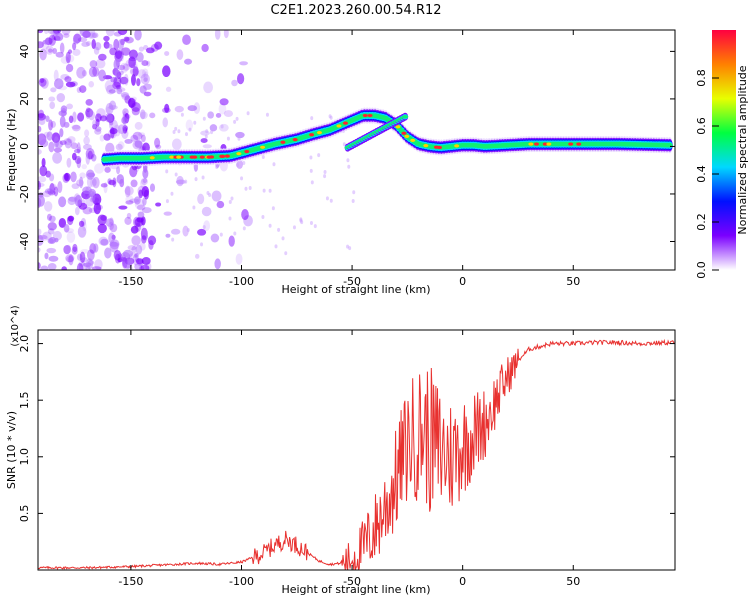  I want to click on spectrogram-x-tick-label: -50, so click(352, 281).